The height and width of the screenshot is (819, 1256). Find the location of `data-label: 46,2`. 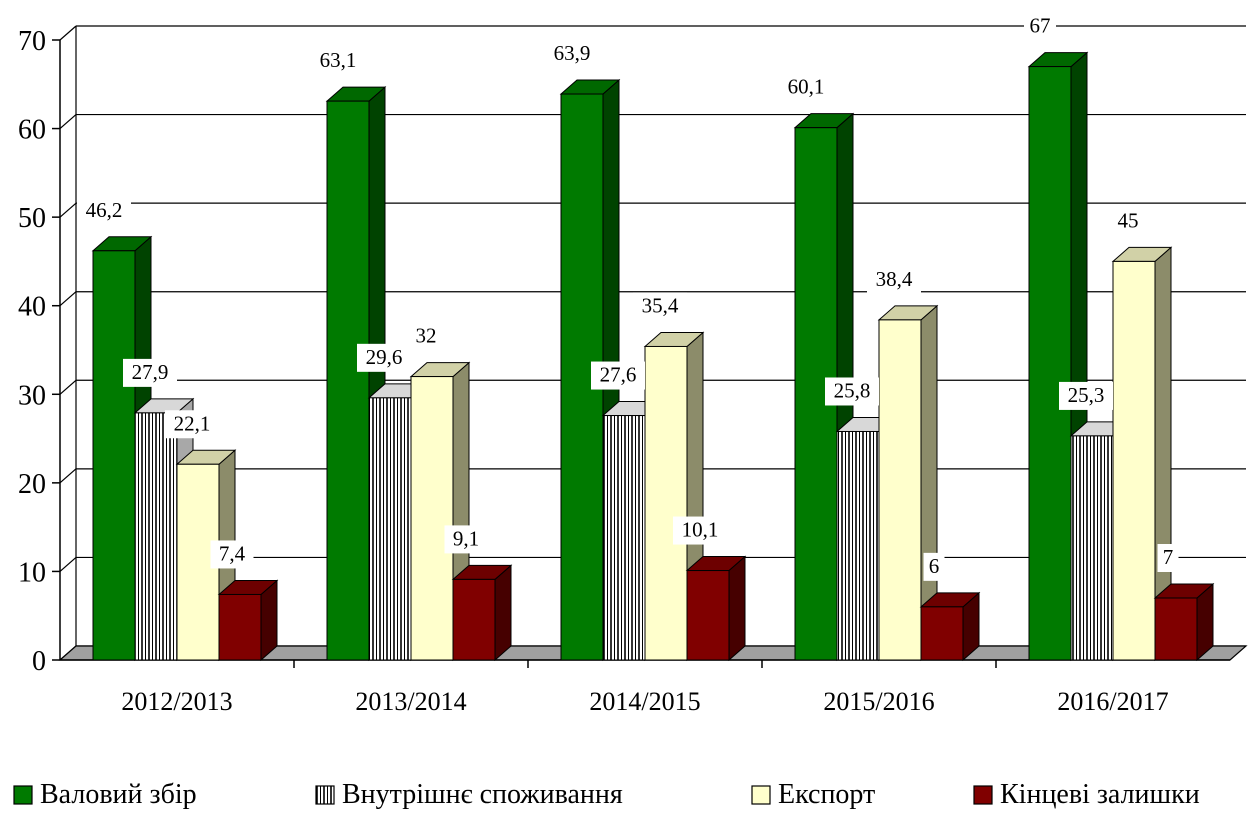

data-label: 46,2 is located at coordinates (104, 210).